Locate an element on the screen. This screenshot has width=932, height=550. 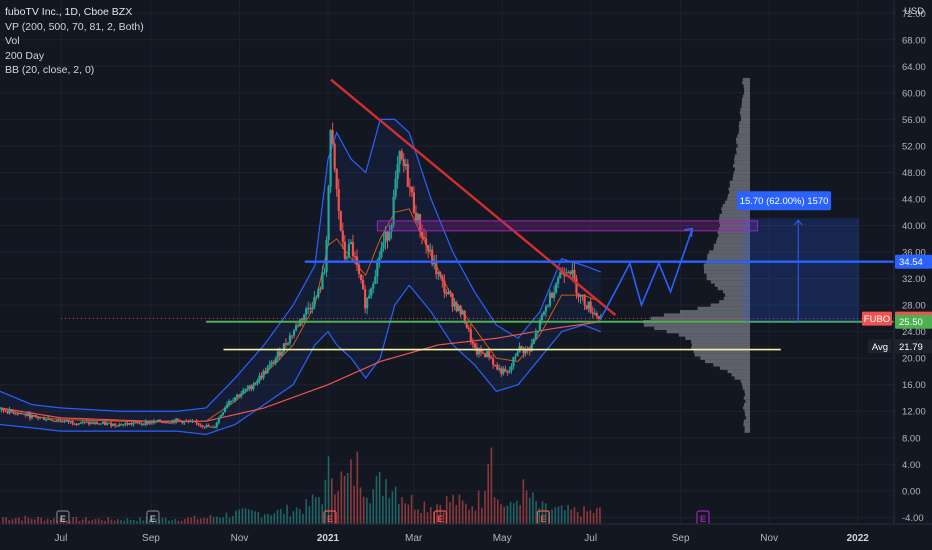
price-tag-value: 25.50 is located at coordinates (911, 322).